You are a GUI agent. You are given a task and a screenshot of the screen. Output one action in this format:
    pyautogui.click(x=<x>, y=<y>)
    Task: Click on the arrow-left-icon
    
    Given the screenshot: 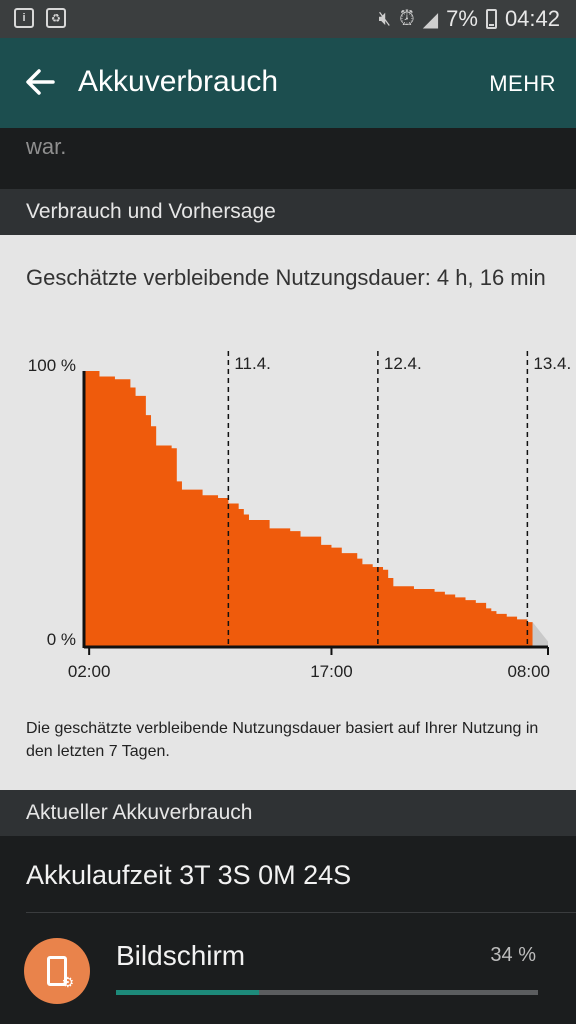 What is the action you would take?
    pyautogui.click(x=40, y=82)
    